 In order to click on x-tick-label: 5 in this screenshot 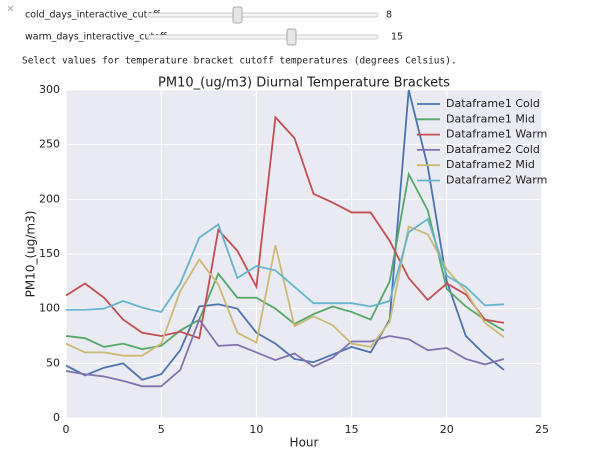, I will do `click(161, 429)`.